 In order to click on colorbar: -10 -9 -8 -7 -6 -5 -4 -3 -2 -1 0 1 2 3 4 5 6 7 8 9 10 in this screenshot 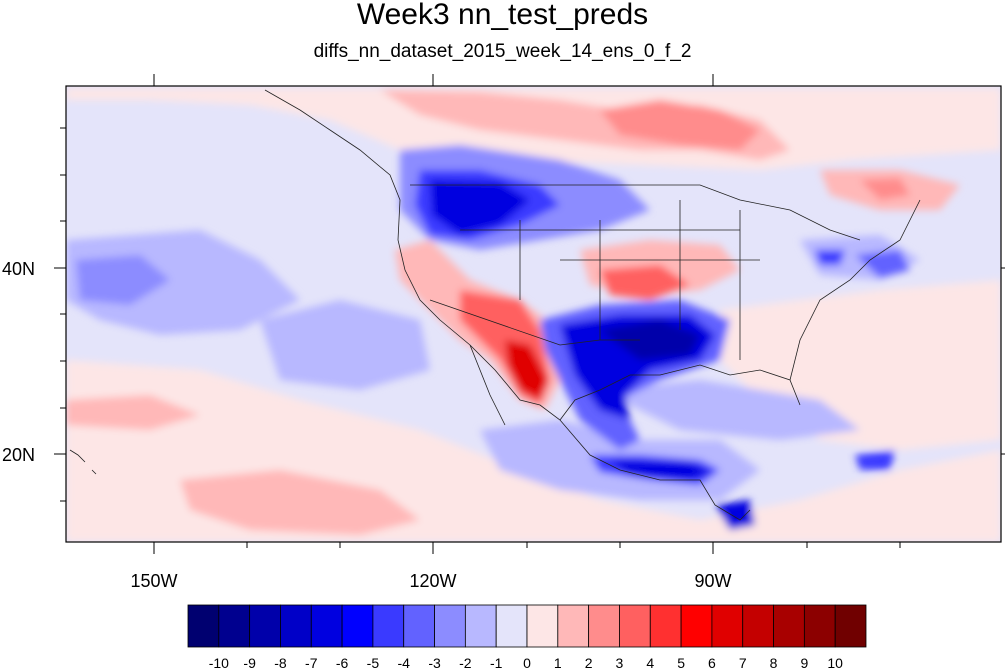, I will do `click(527, 637)`.